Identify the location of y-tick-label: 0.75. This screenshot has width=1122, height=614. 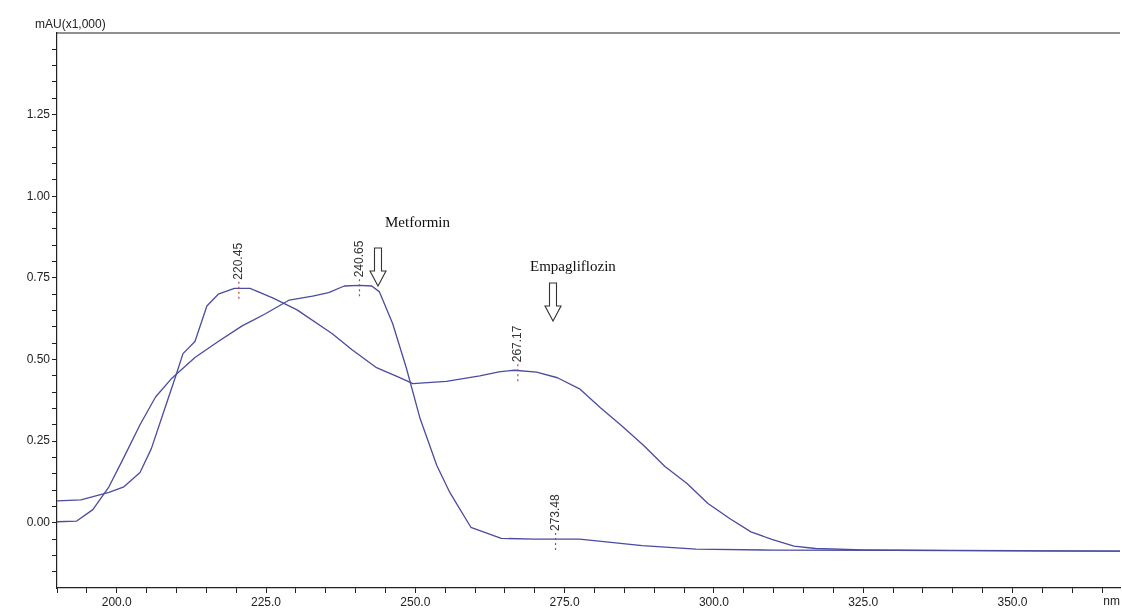
(38, 277).